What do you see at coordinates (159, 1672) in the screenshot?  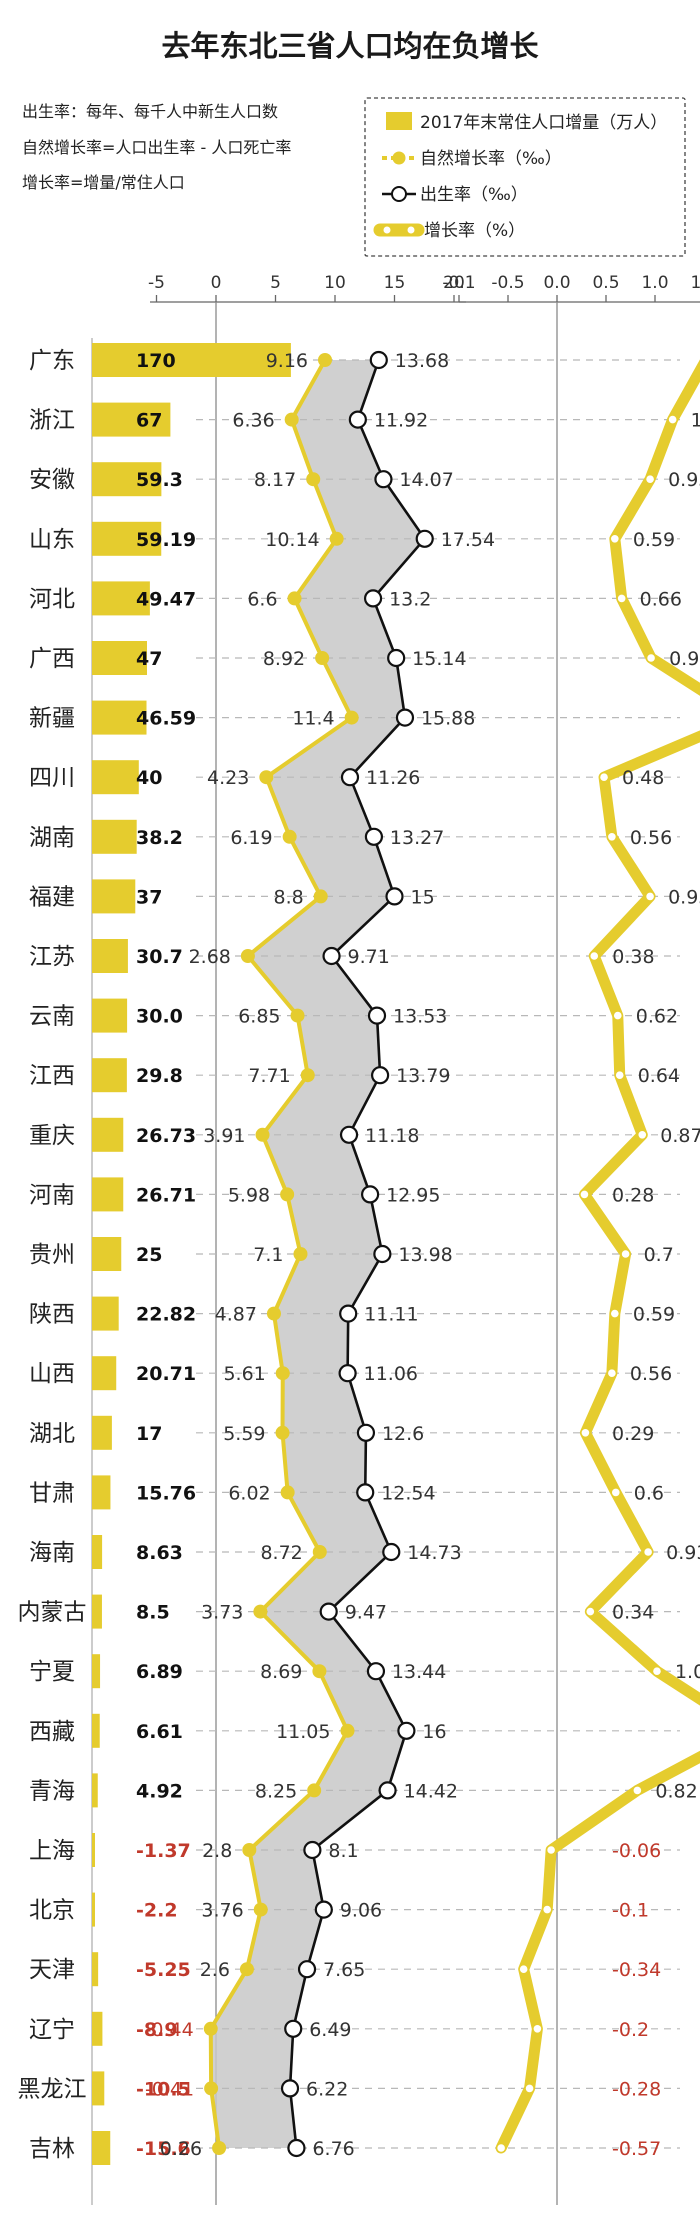 I see `increment-label: 6.89` at bounding box center [159, 1672].